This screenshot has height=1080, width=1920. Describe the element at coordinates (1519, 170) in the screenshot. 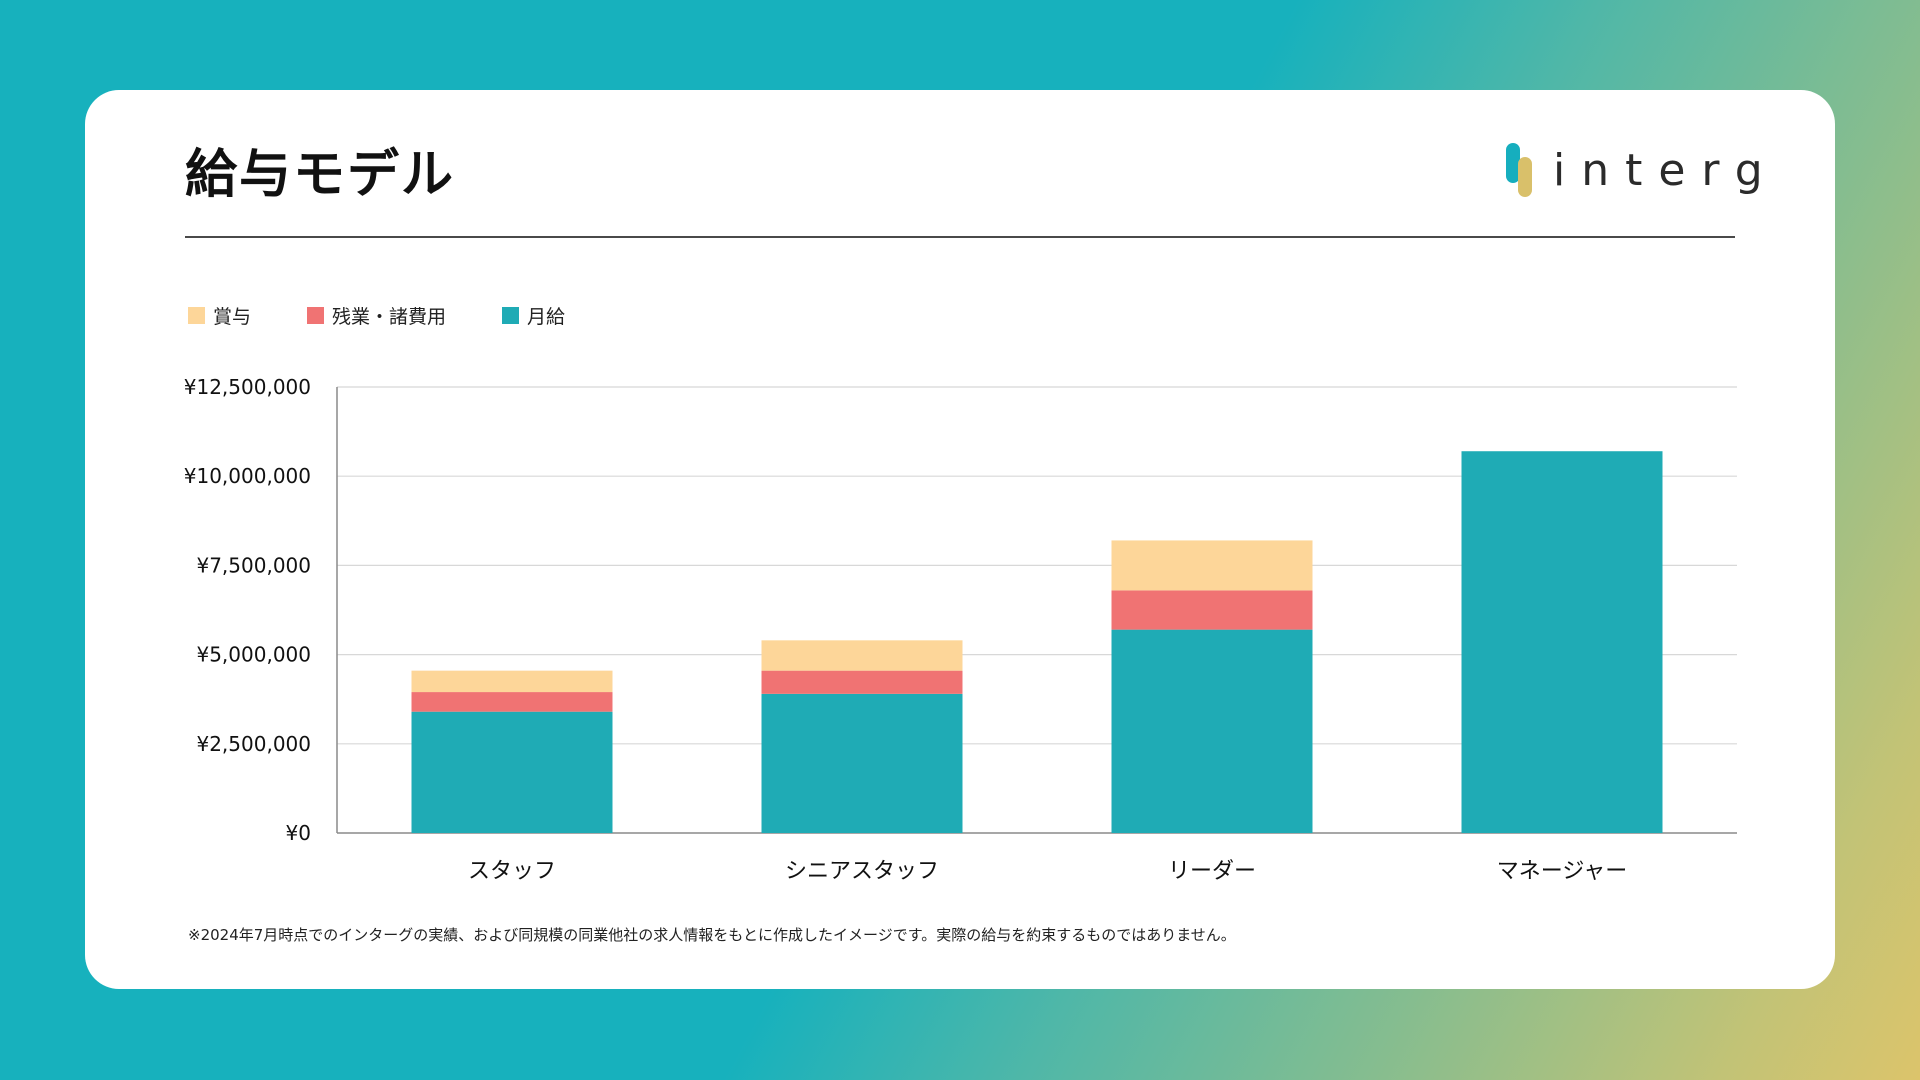

I see `logo-mark-icon` at that location.